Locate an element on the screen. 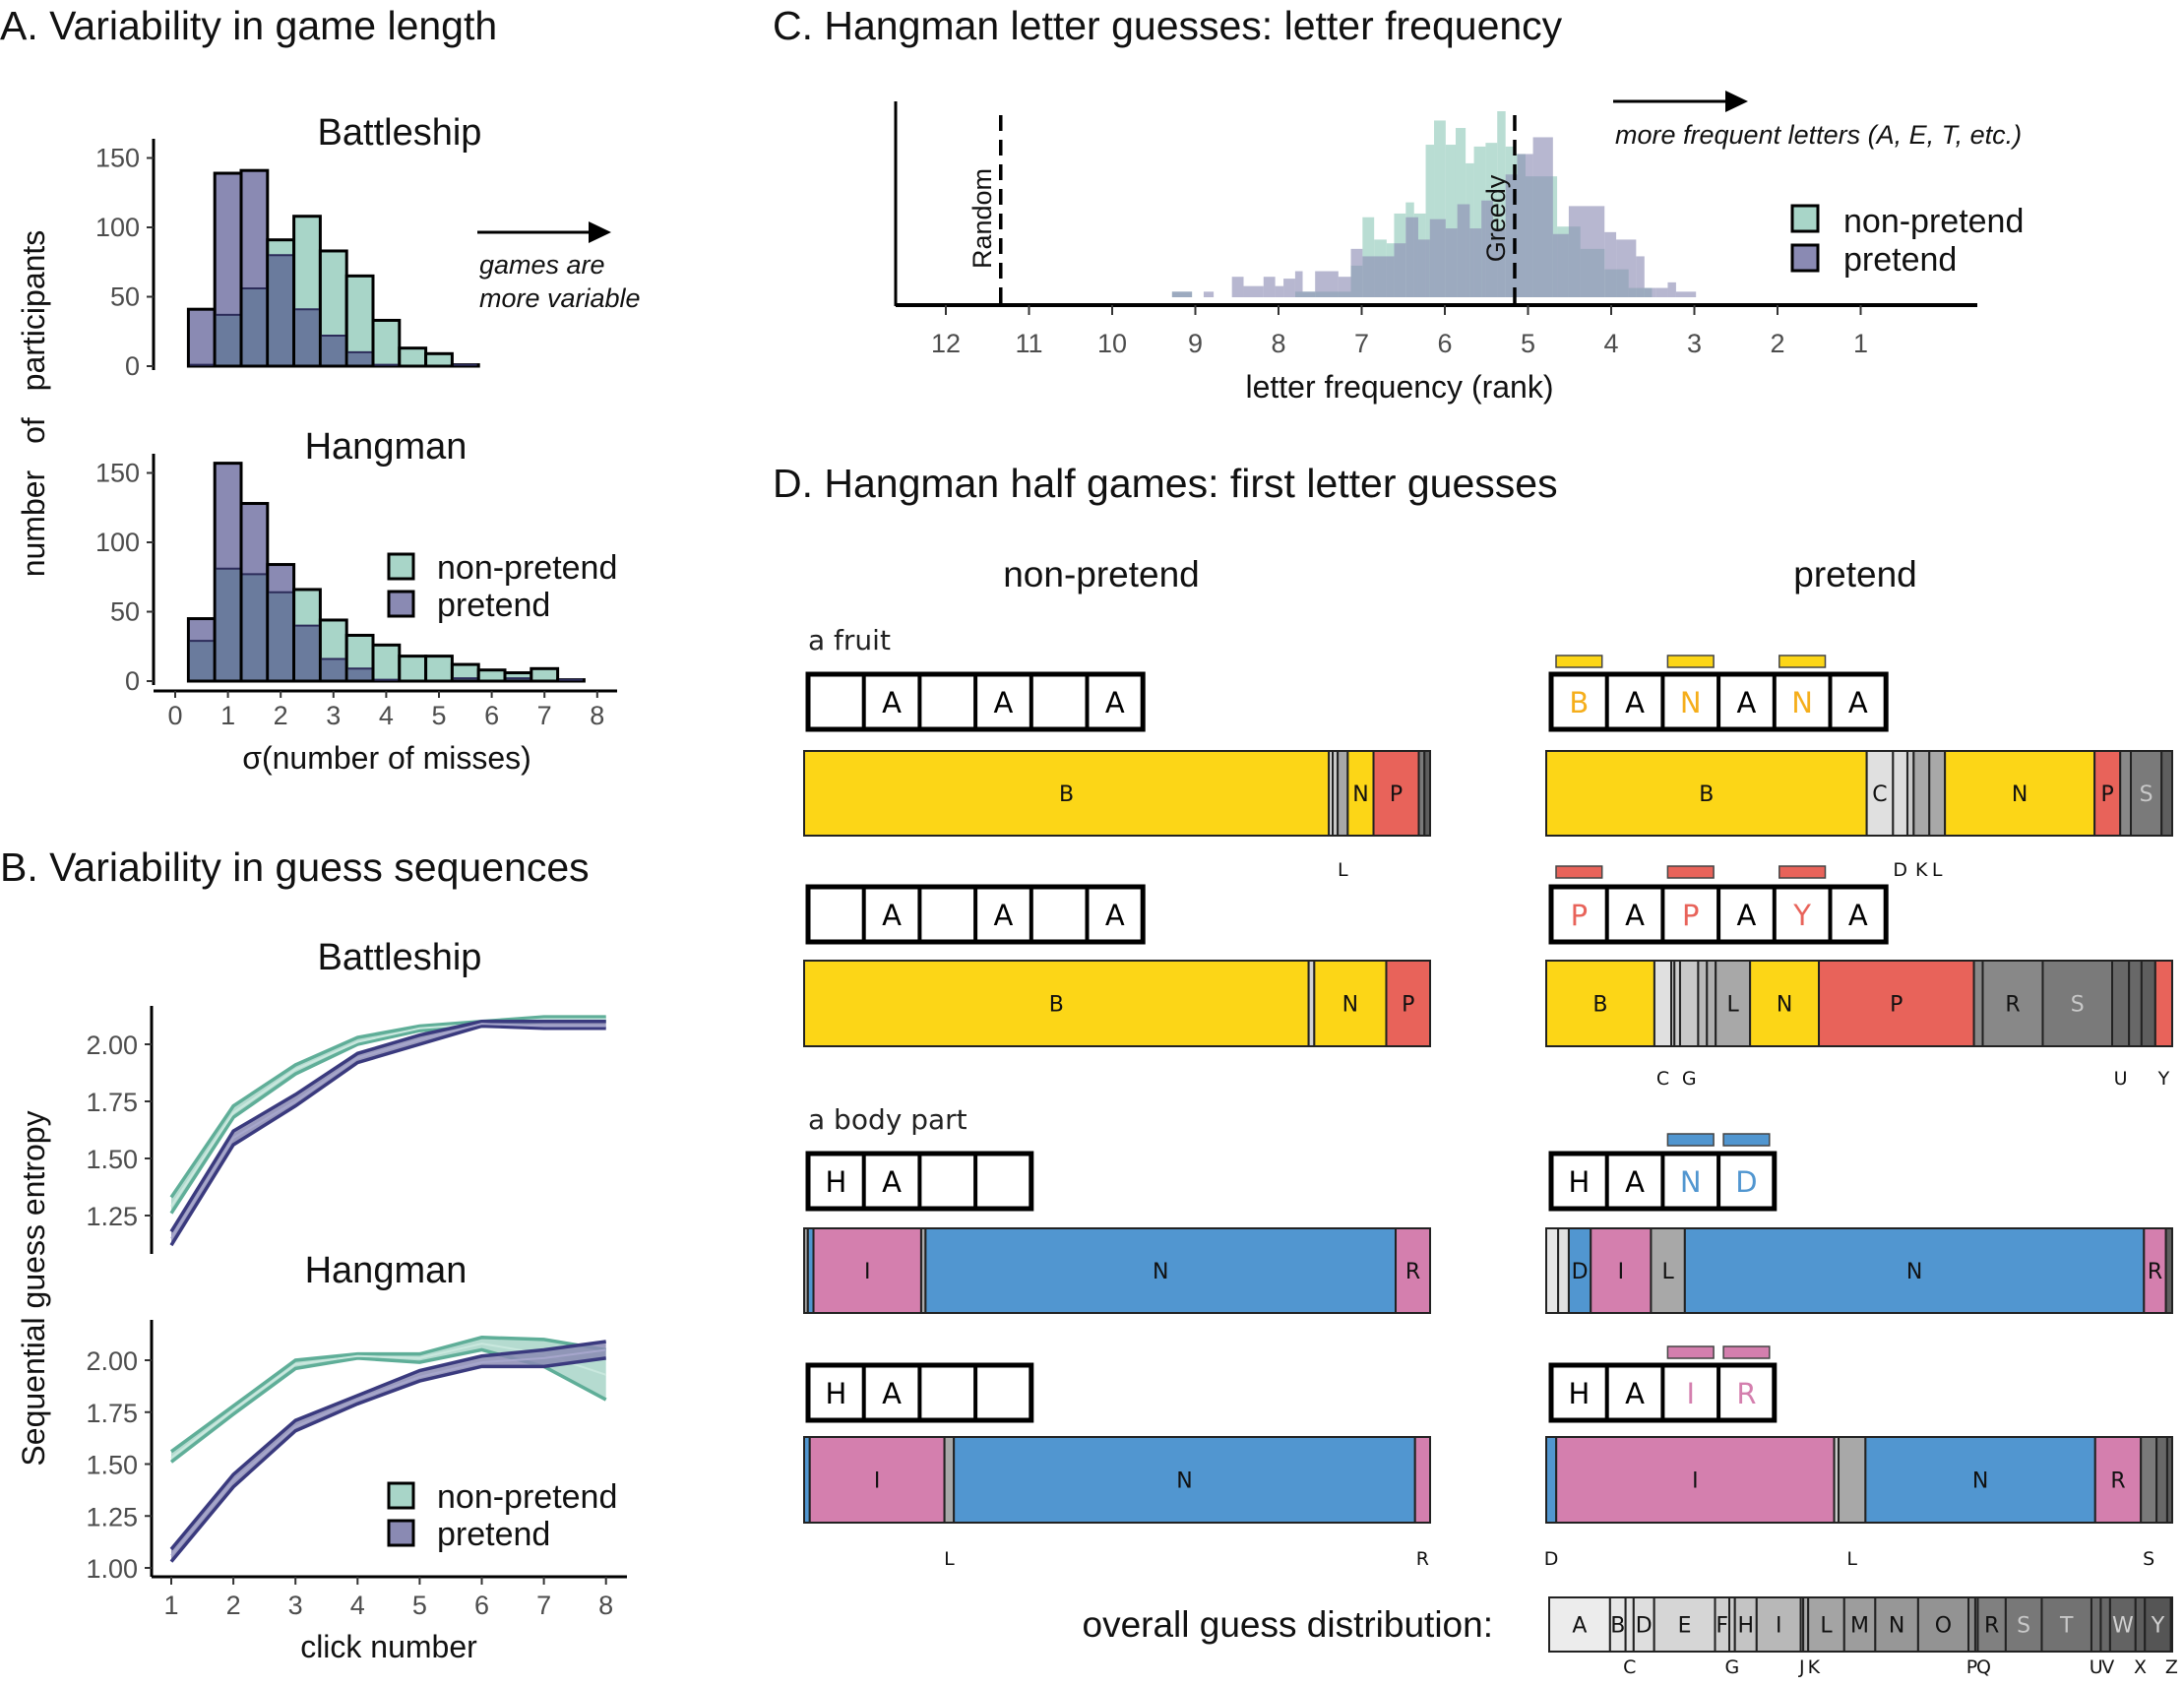  segment-below-label: S is located at coordinates (2148, 1559).